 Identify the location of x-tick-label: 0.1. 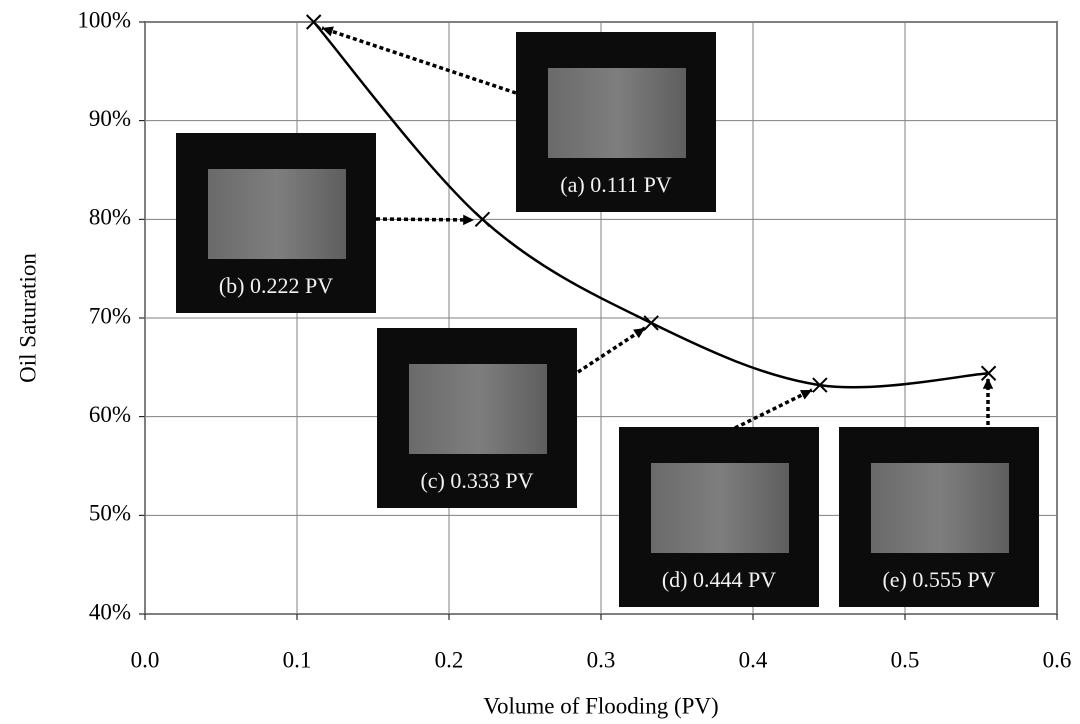
(297, 659).